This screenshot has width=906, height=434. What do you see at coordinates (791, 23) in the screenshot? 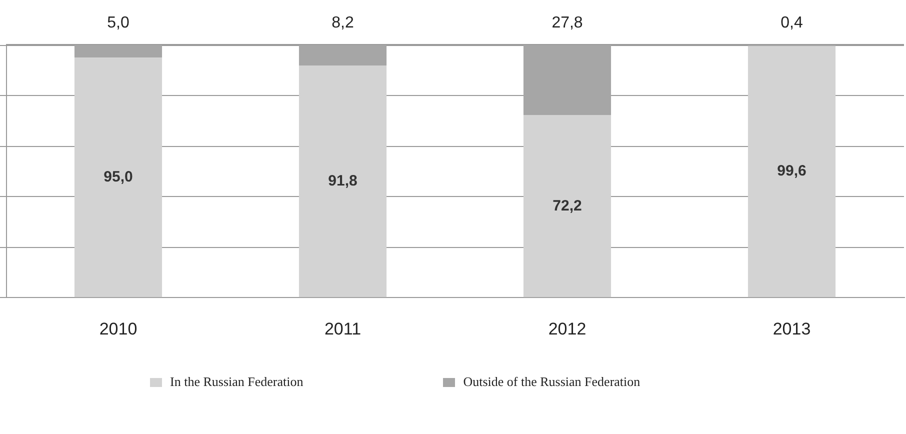
I see `data-label: 0,4` at bounding box center [791, 23].